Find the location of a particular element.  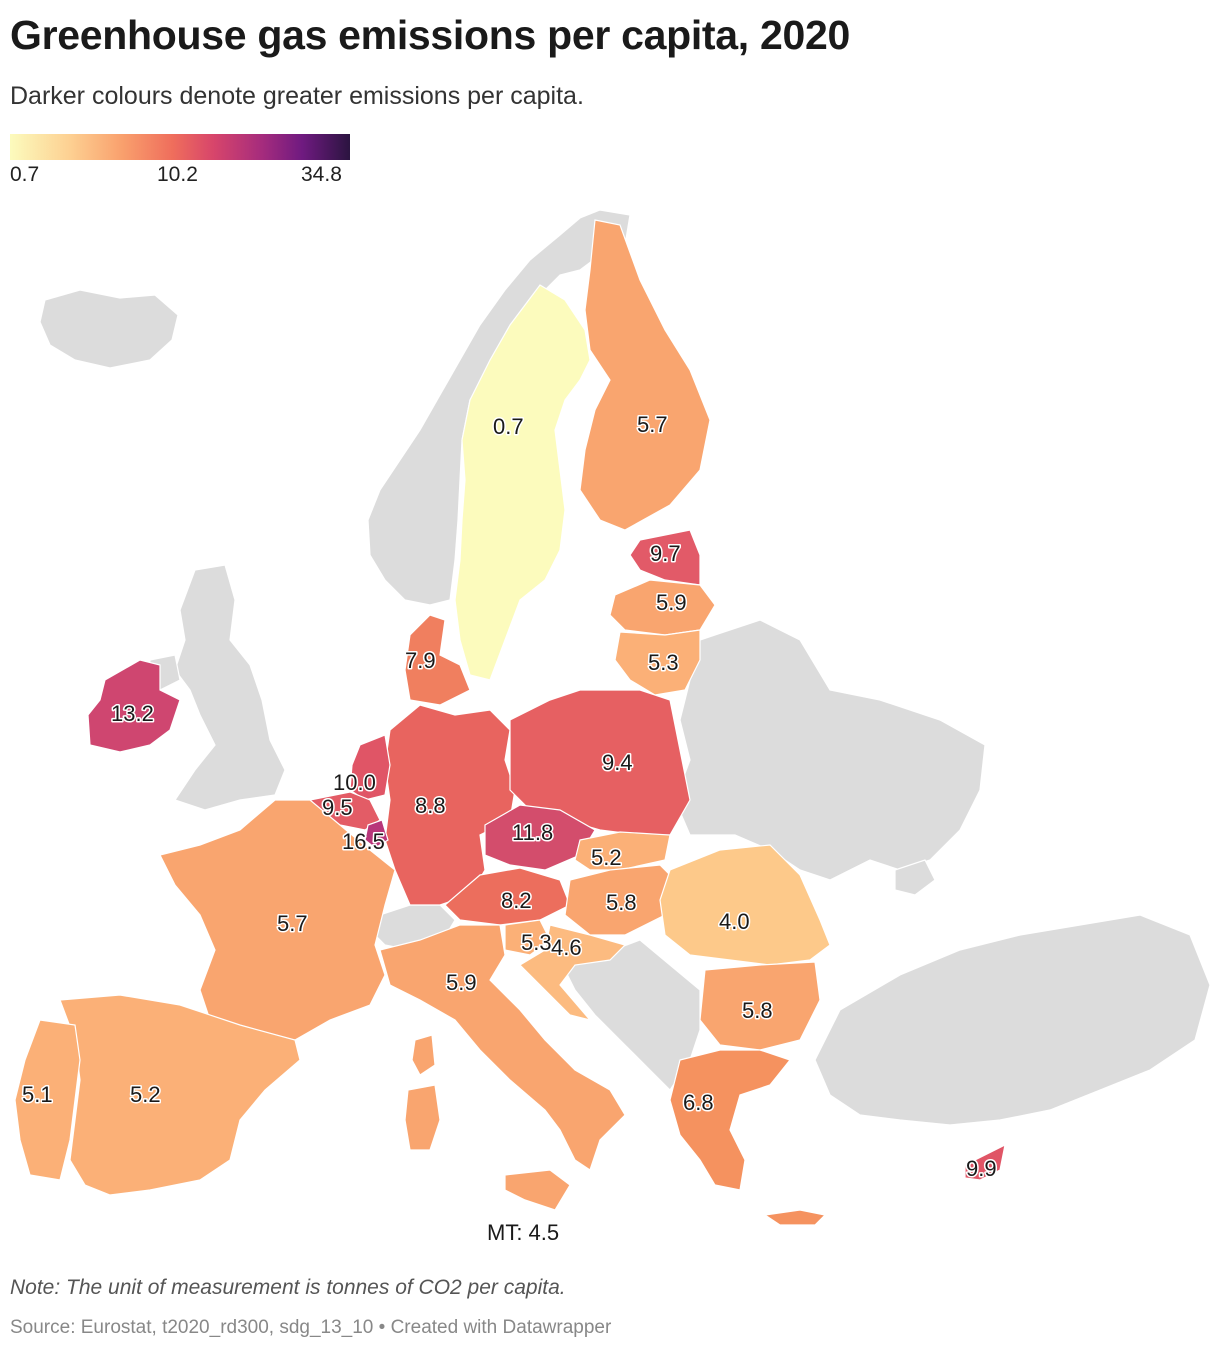

region-GR is located at coordinates (730, 1120).